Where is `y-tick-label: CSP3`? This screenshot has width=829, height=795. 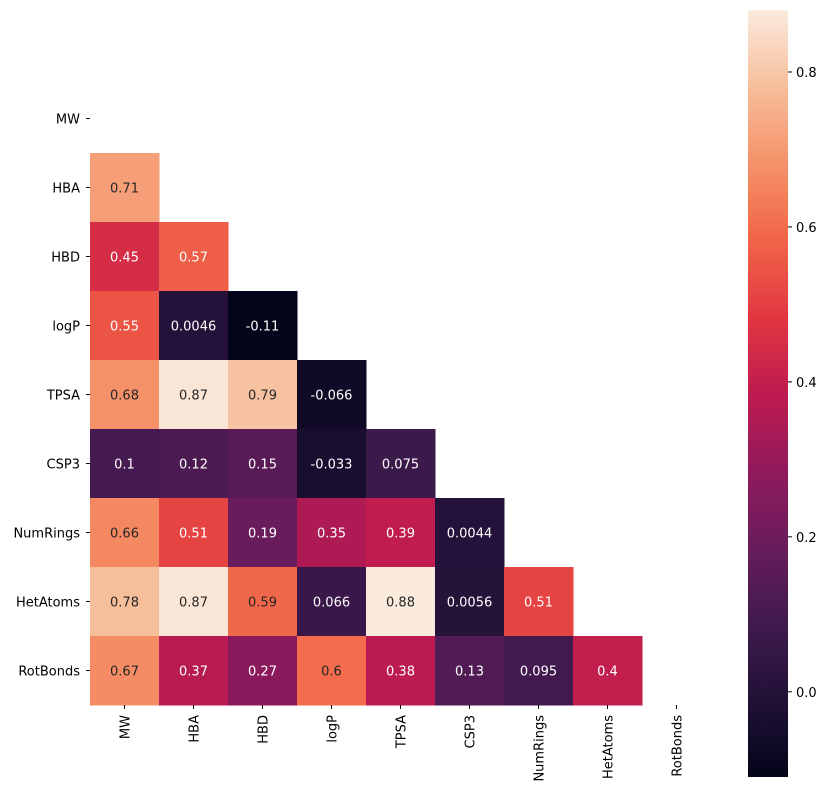 y-tick-label: CSP3 is located at coordinates (63, 465).